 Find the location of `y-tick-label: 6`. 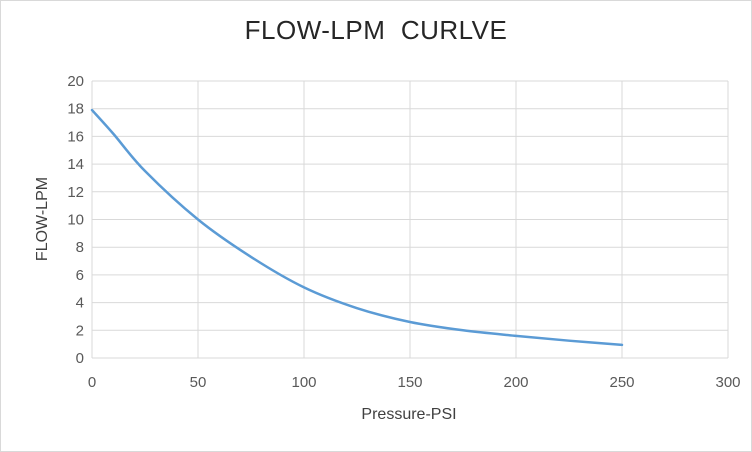

y-tick-label: 6 is located at coordinates (80, 275).